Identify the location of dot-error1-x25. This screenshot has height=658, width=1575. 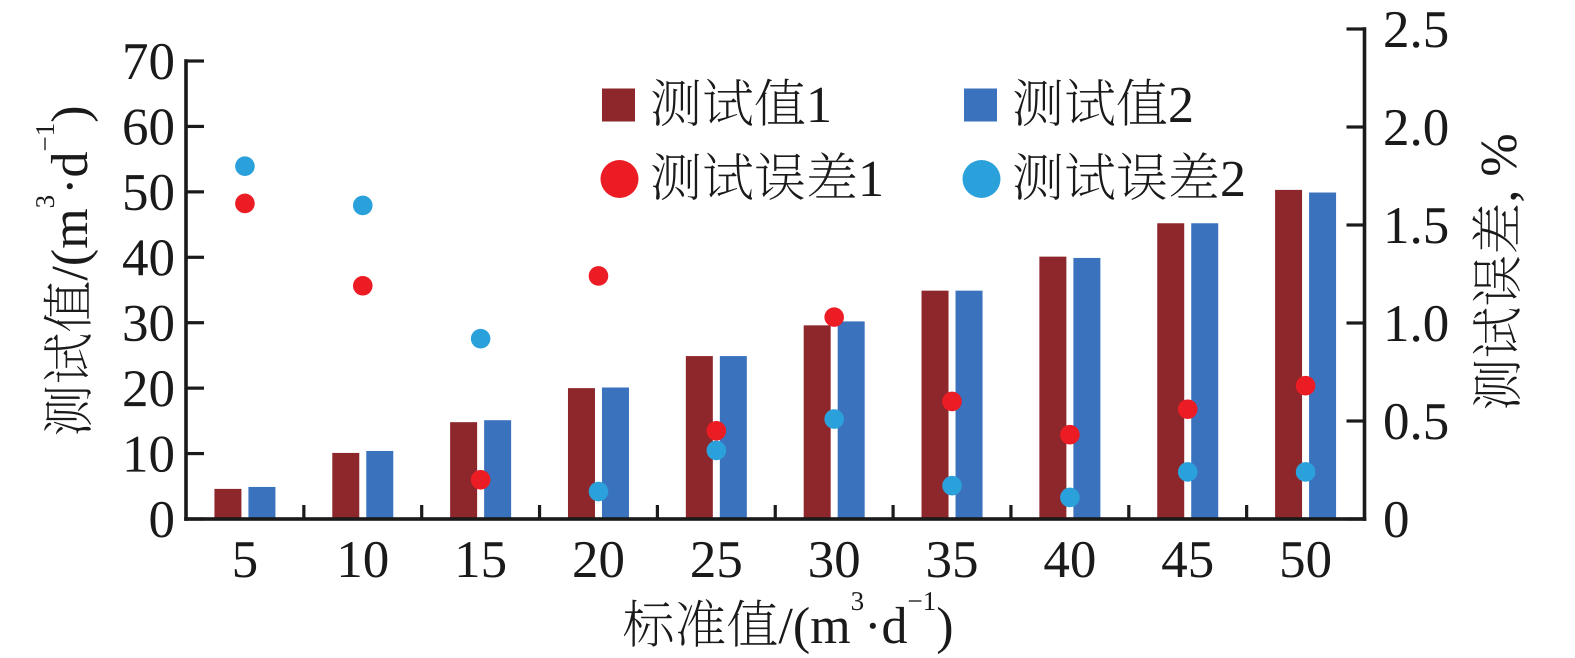
(716, 431).